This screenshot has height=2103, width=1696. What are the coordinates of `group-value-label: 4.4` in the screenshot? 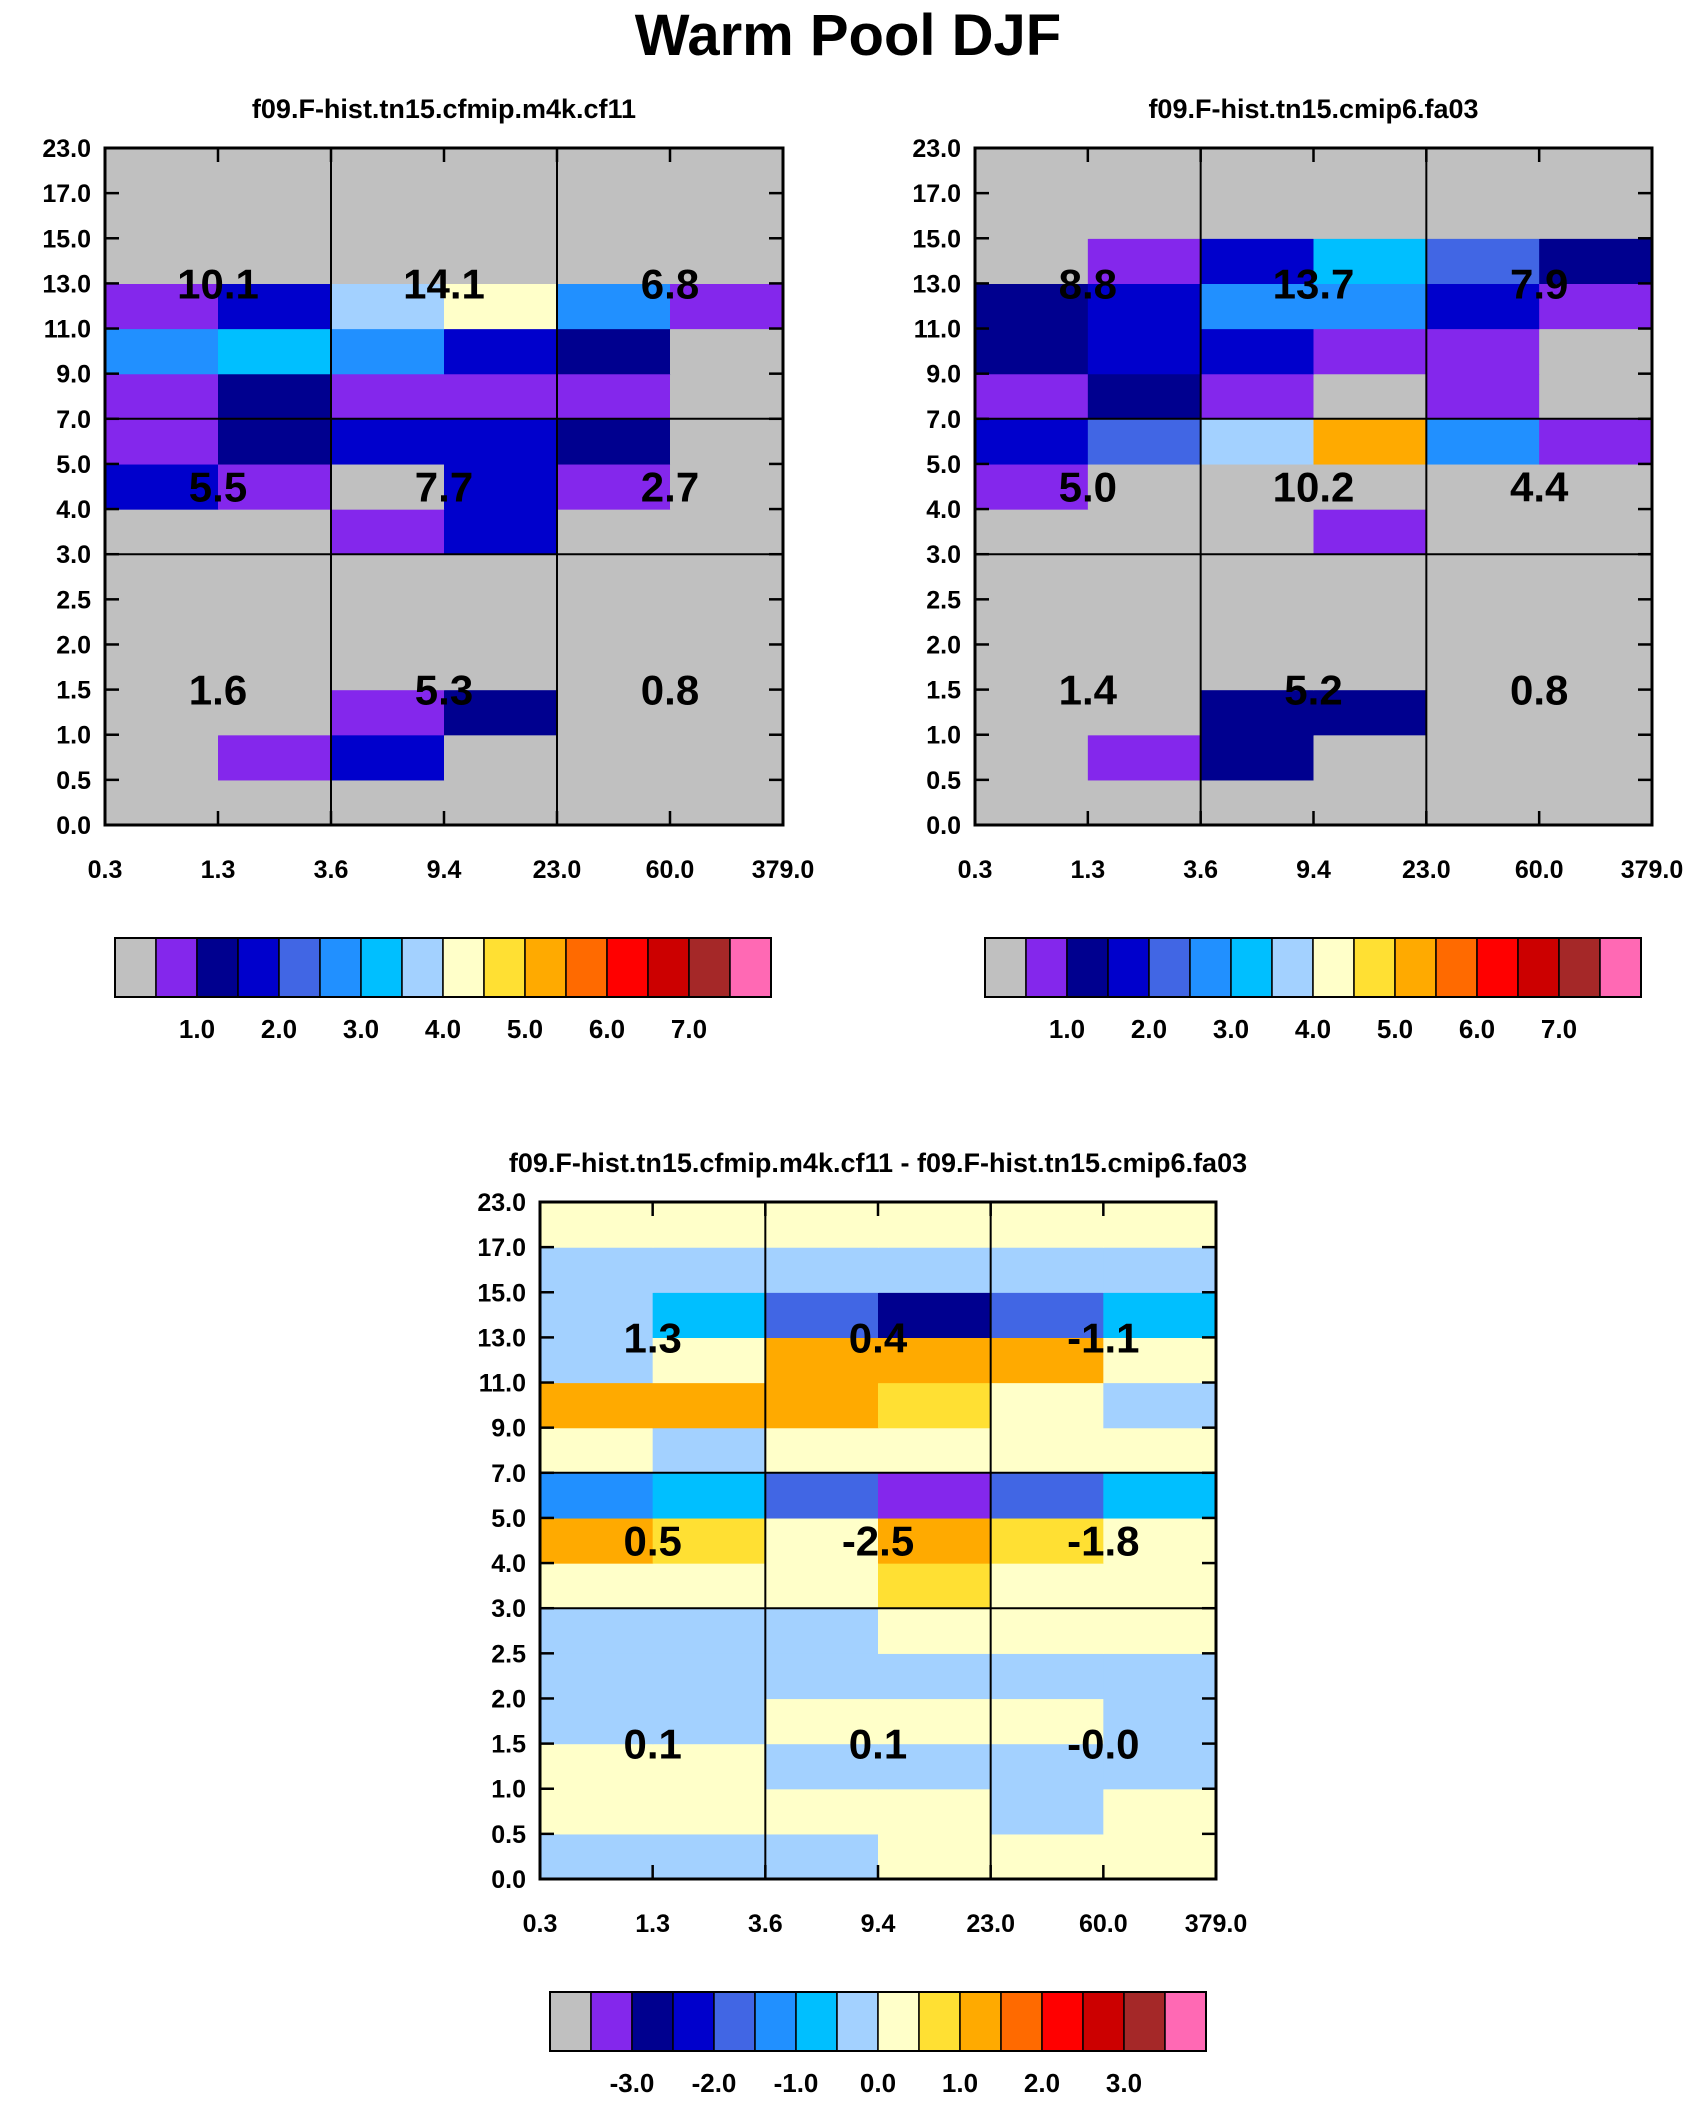 It's located at (1539, 487).